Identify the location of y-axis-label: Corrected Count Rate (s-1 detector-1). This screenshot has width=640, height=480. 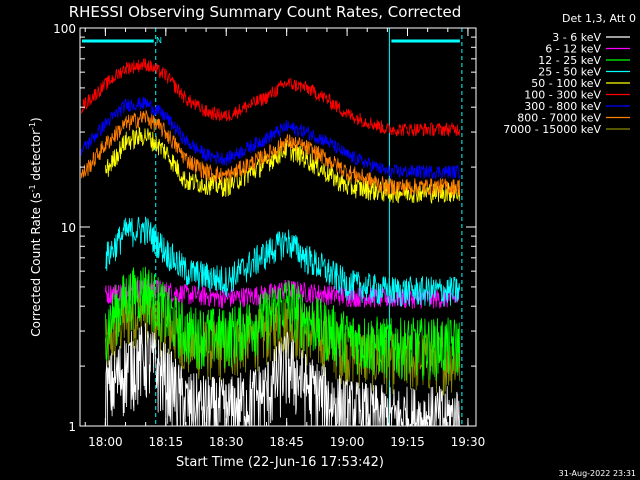
(35, 226).